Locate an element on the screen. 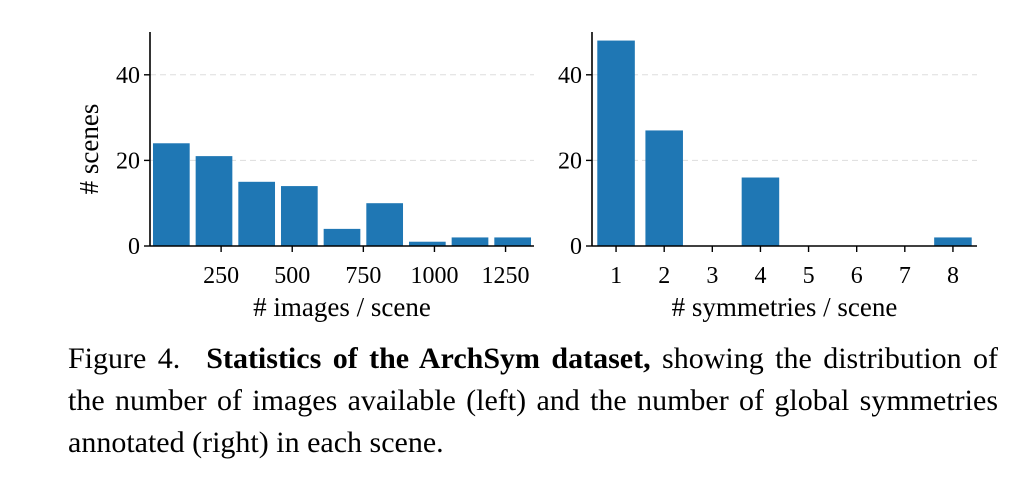 This screenshot has width=1032, height=478. x-axis-label: # images / scene is located at coordinates (342, 307).